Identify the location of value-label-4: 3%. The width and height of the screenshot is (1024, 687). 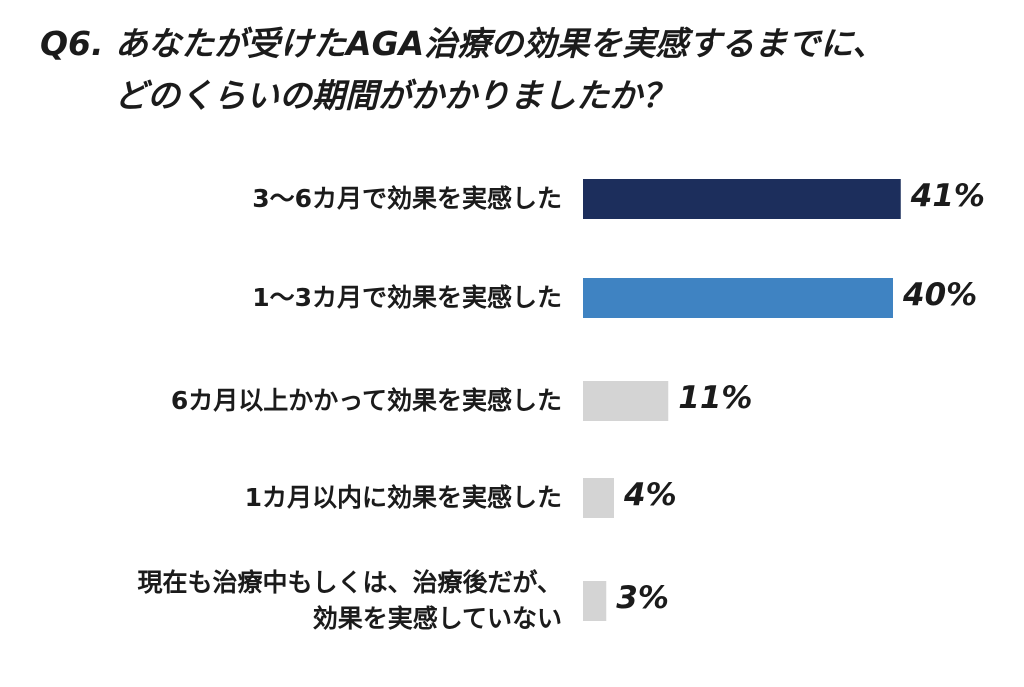
(642, 598).